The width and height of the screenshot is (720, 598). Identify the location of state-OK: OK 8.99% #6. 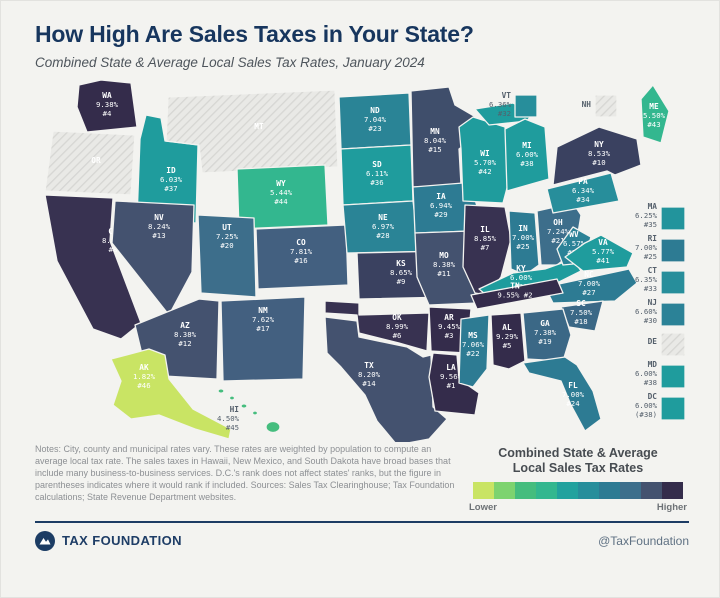
(377, 326).